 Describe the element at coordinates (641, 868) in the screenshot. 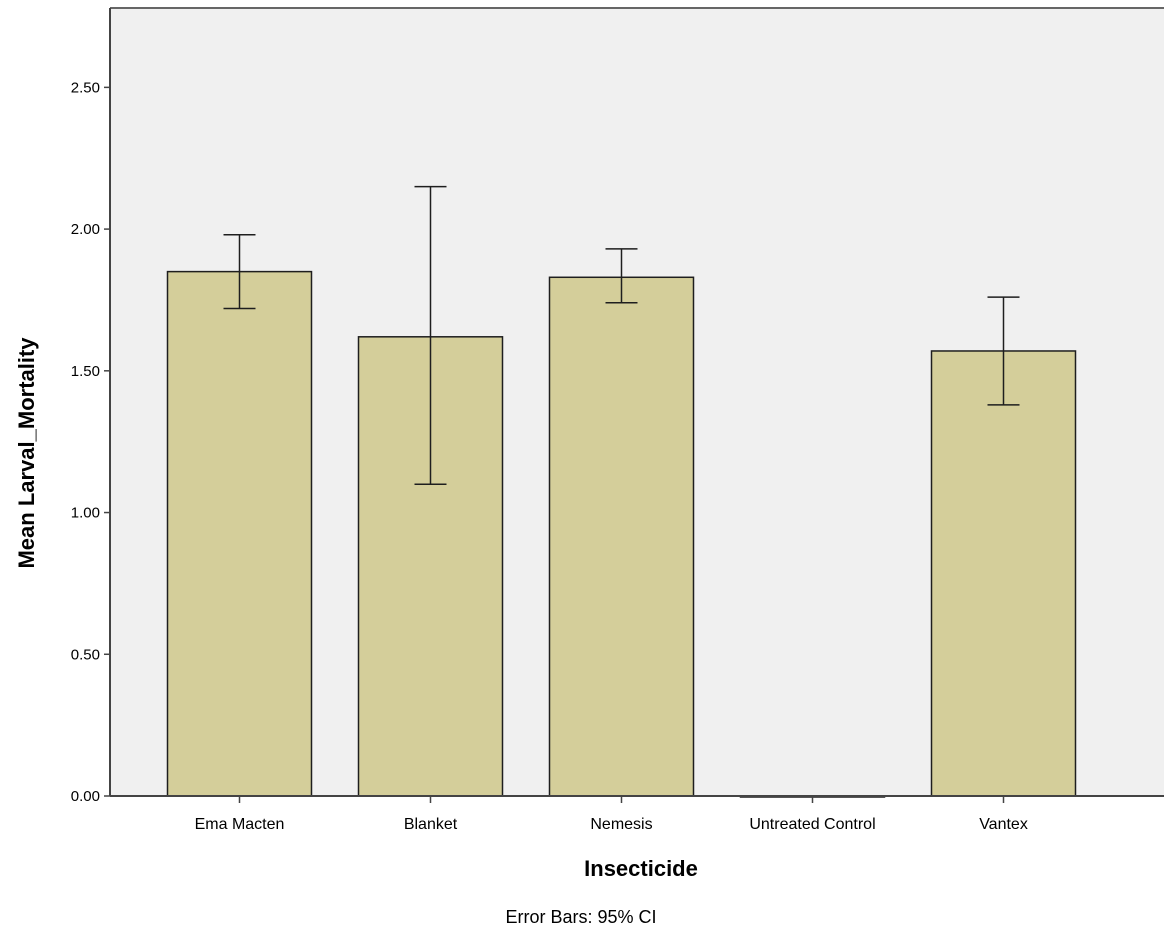

I see `x-axis-title: Insecticide` at that location.